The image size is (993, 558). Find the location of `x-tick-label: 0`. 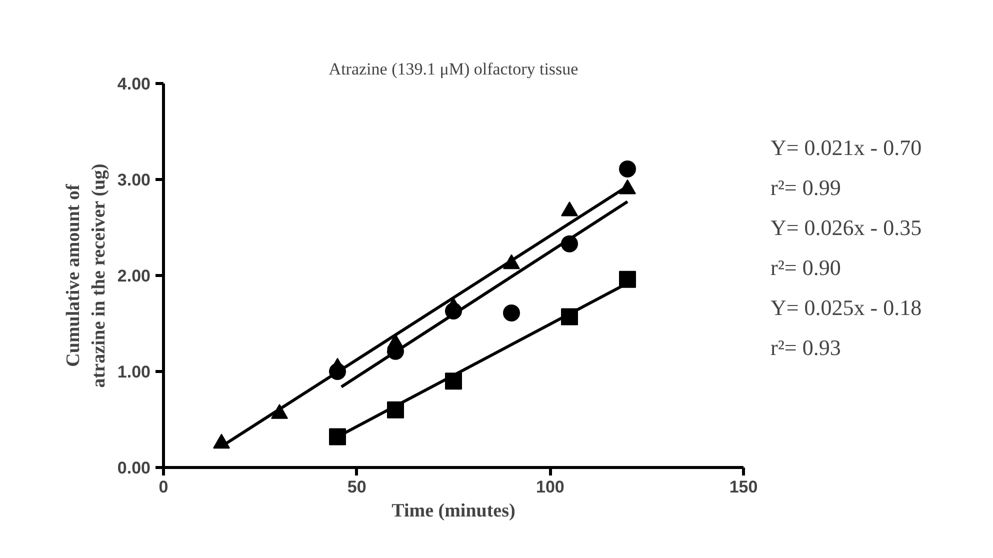

x-tick-label: 0 is located at coordinates (163, 487).